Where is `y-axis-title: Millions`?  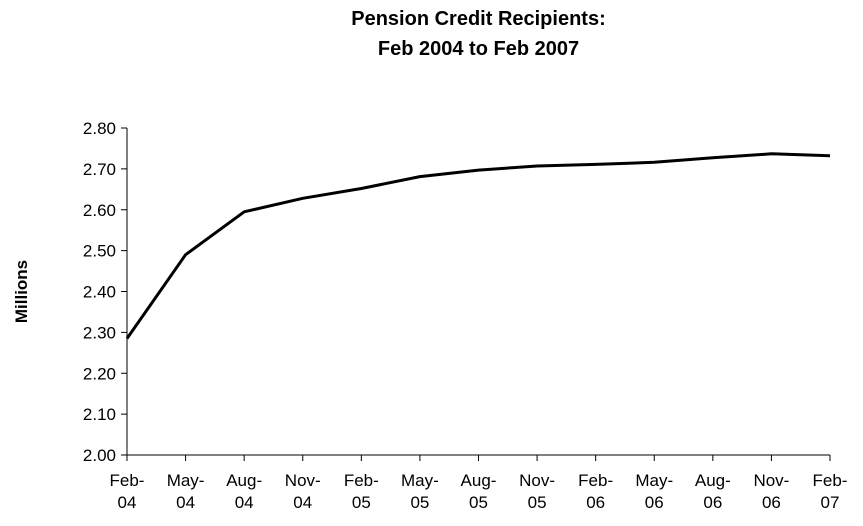
y-axis-title: Millions is located at coordinates (21, 291).